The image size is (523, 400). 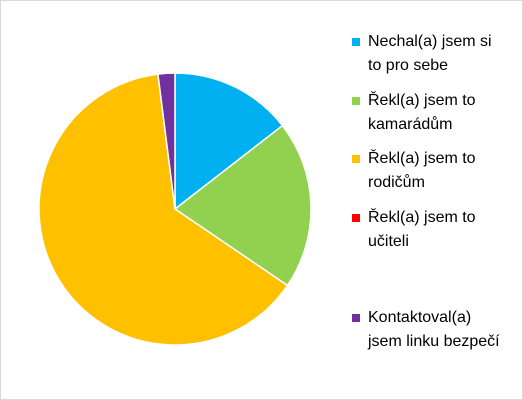 I want to click on legend-item: Kontaktoval(a) jsem linku bezpečí, so click(x=434, y=330).